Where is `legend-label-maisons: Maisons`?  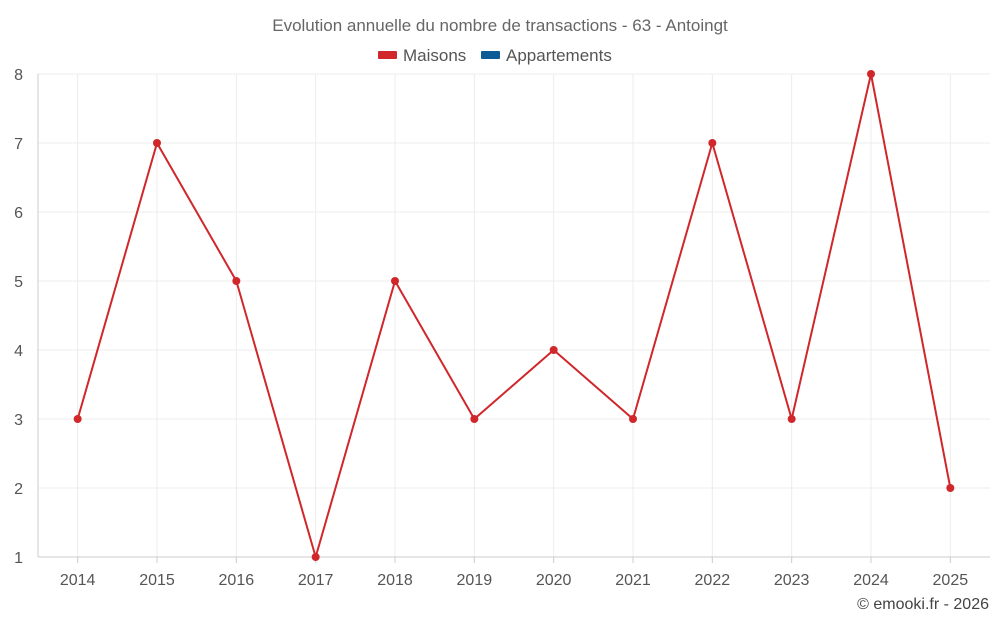
legend-label-maisons: Maisons is located at coordinates (434, 55).